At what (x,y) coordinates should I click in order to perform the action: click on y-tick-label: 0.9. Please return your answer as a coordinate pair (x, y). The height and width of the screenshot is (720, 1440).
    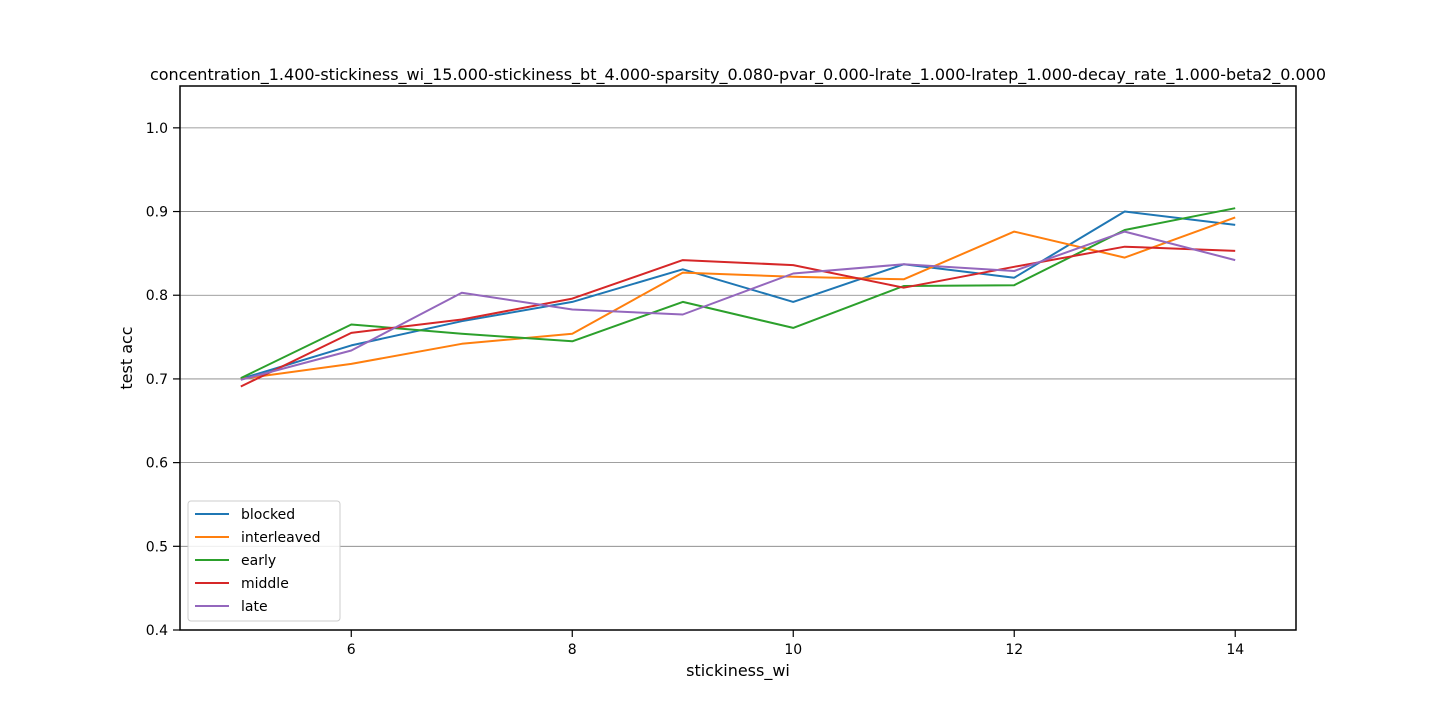
    Looking at the image, I should click on (157, 213).